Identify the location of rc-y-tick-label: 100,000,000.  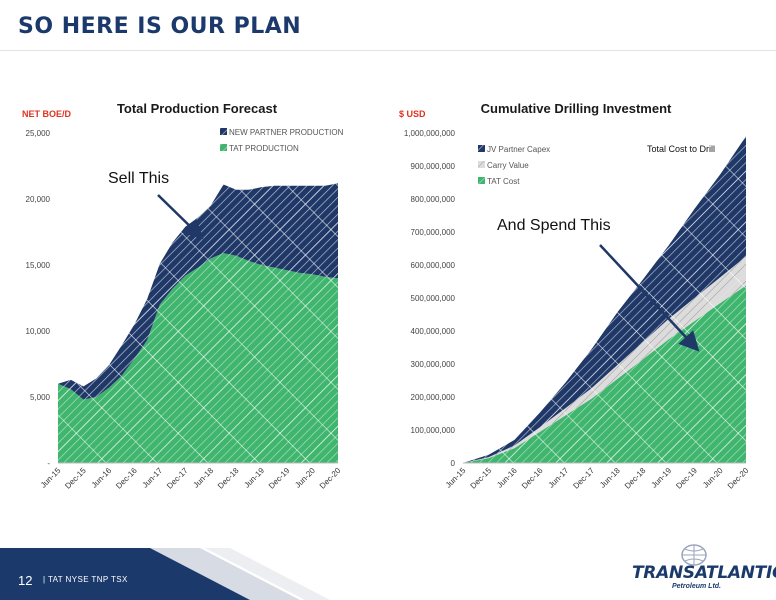
(433, 430).